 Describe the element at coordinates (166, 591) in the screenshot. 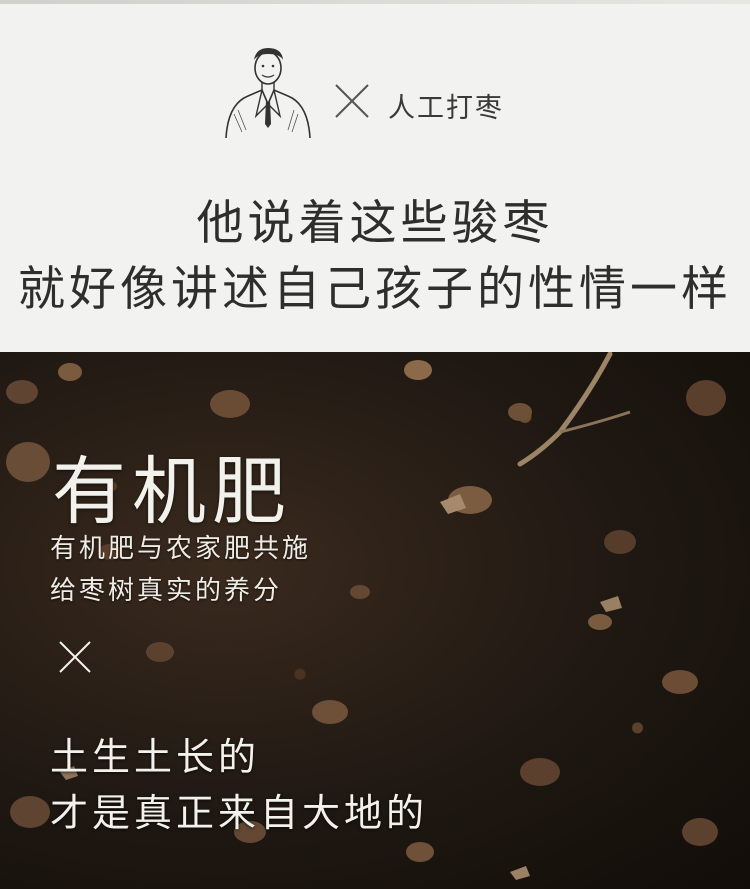

I see `subtitle-line-2: 给枣树真实的养分` at that location.